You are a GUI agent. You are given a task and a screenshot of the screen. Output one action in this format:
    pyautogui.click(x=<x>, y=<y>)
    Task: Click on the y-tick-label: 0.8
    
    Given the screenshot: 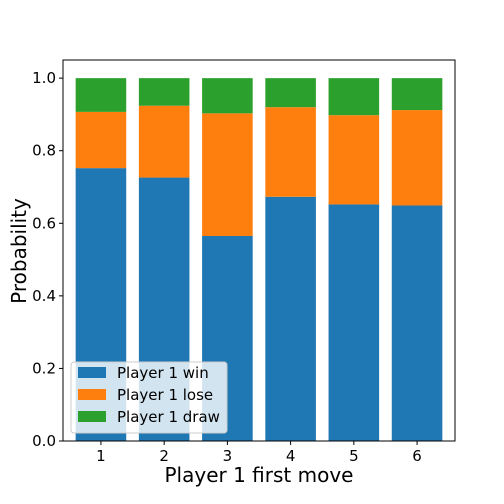 What is the action you would take?
    pyautogui.click(x=44, y=151)
    